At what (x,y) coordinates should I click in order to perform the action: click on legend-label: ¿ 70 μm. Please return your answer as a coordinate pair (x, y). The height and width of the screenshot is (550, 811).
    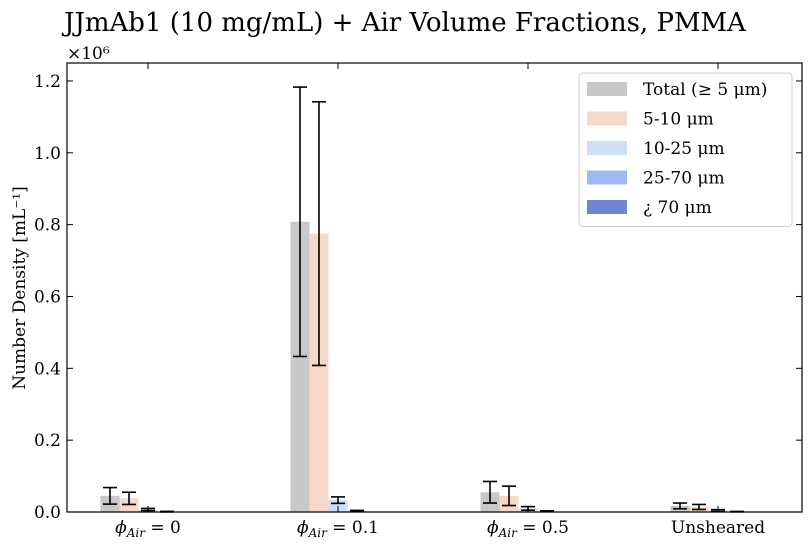
    Looking at the image, I should click on (677, 208).